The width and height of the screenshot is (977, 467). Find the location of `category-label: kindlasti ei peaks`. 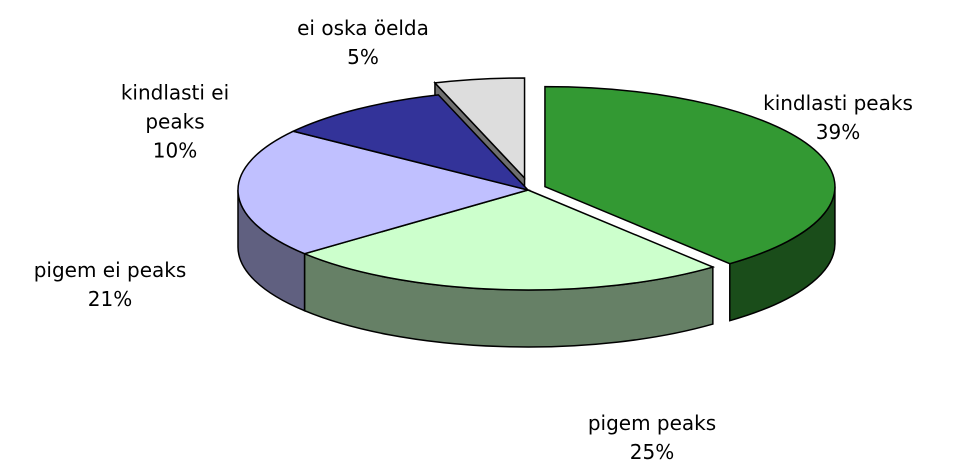

category-label: kindlasti ei peaks is located at coordinates (175, 107).